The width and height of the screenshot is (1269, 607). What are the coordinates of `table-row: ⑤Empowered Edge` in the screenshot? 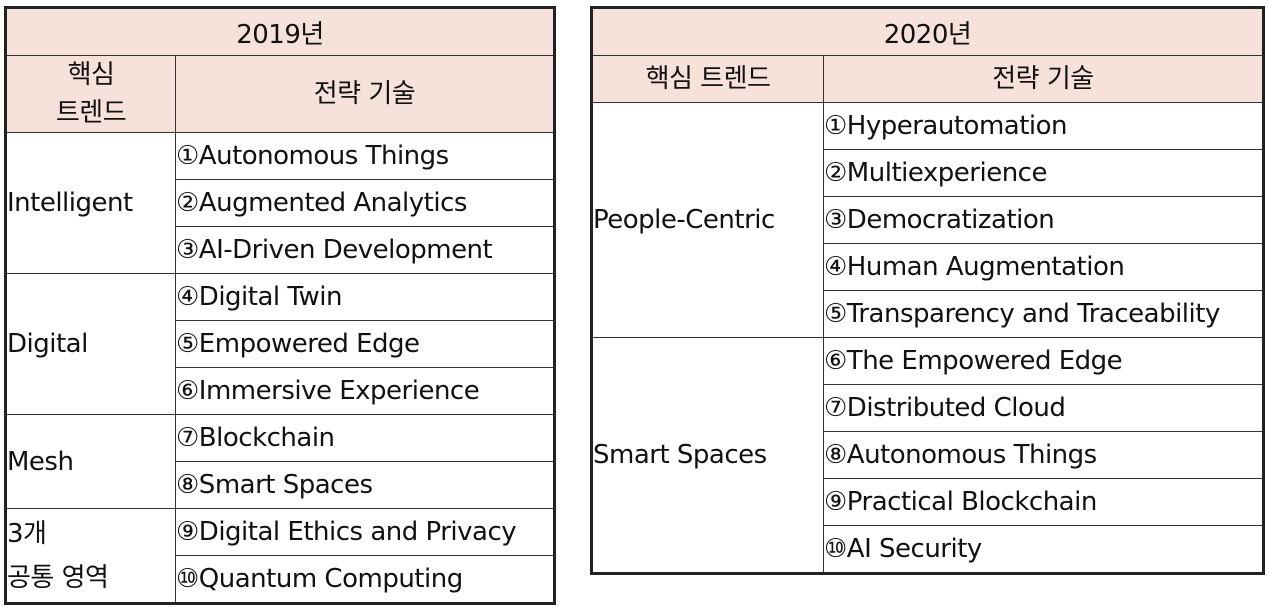 It's located at (280, 344).